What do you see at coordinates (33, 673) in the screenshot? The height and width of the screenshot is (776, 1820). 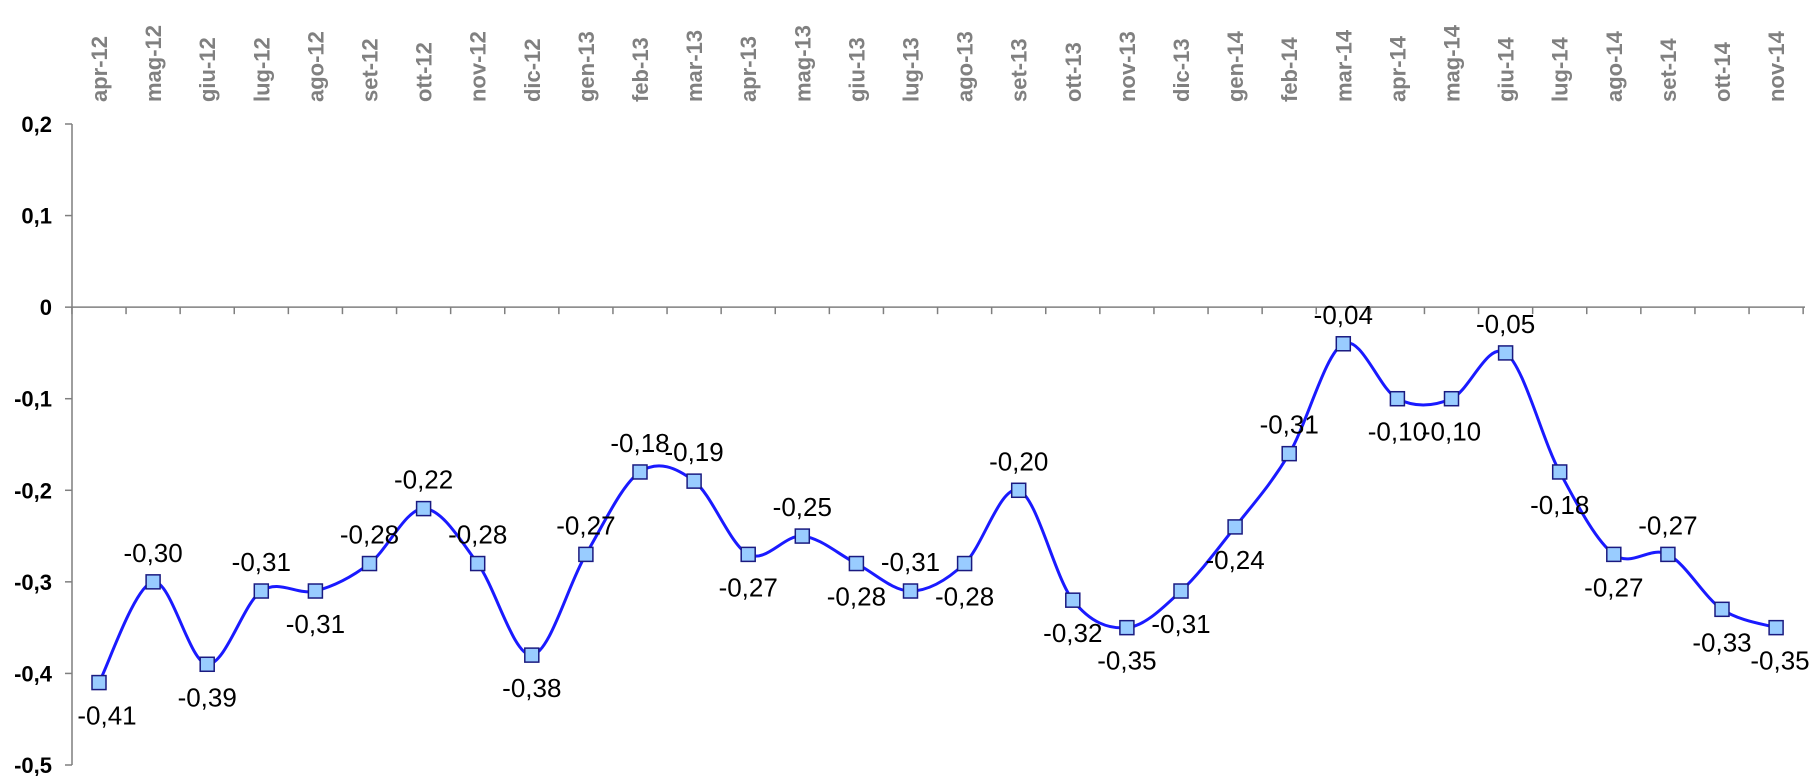 I see `y-tick-label: -0,4` at bounding box center [33, 673].